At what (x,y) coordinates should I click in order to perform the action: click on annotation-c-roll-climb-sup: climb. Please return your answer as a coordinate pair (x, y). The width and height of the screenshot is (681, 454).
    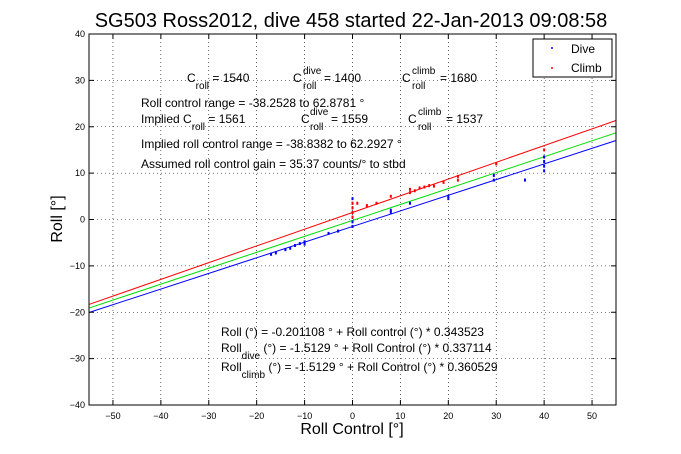
    Looking at the image, I should click on (424, 71).